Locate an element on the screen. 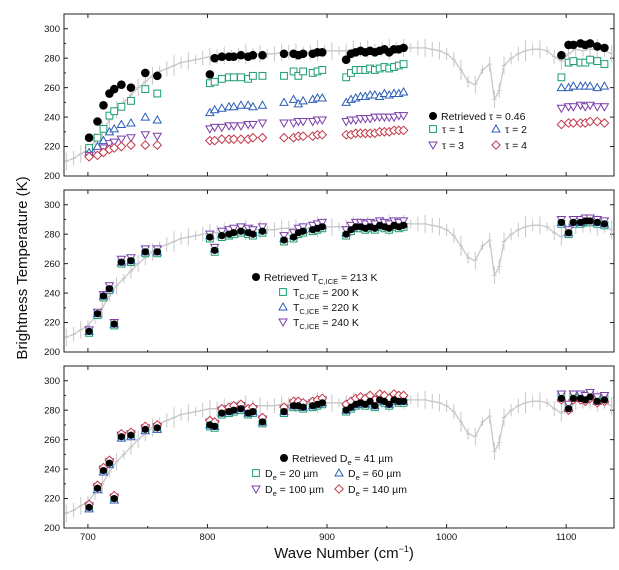  legend: Retrieved τ = 0.46τ = 1 τ = 2 τ = 3 τ = 4 is located at coordinates (477, 131).